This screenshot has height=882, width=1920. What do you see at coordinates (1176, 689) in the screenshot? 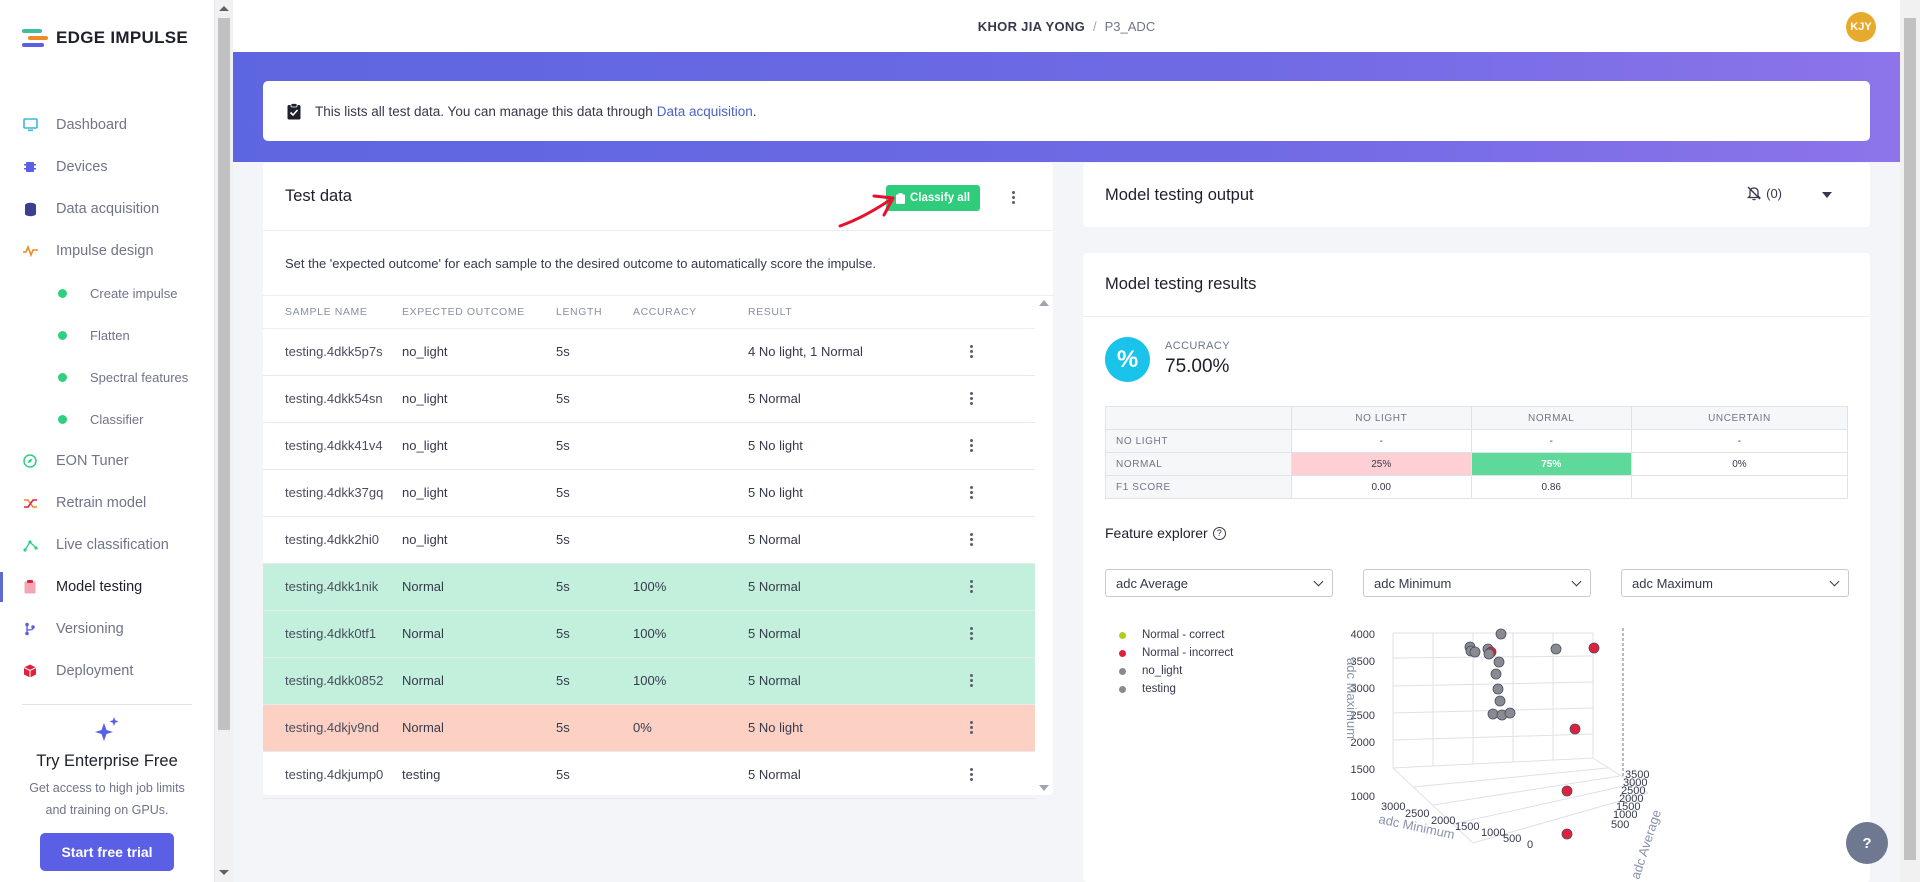
I see `legend-item: testing` at bounding box center [1176, 689].